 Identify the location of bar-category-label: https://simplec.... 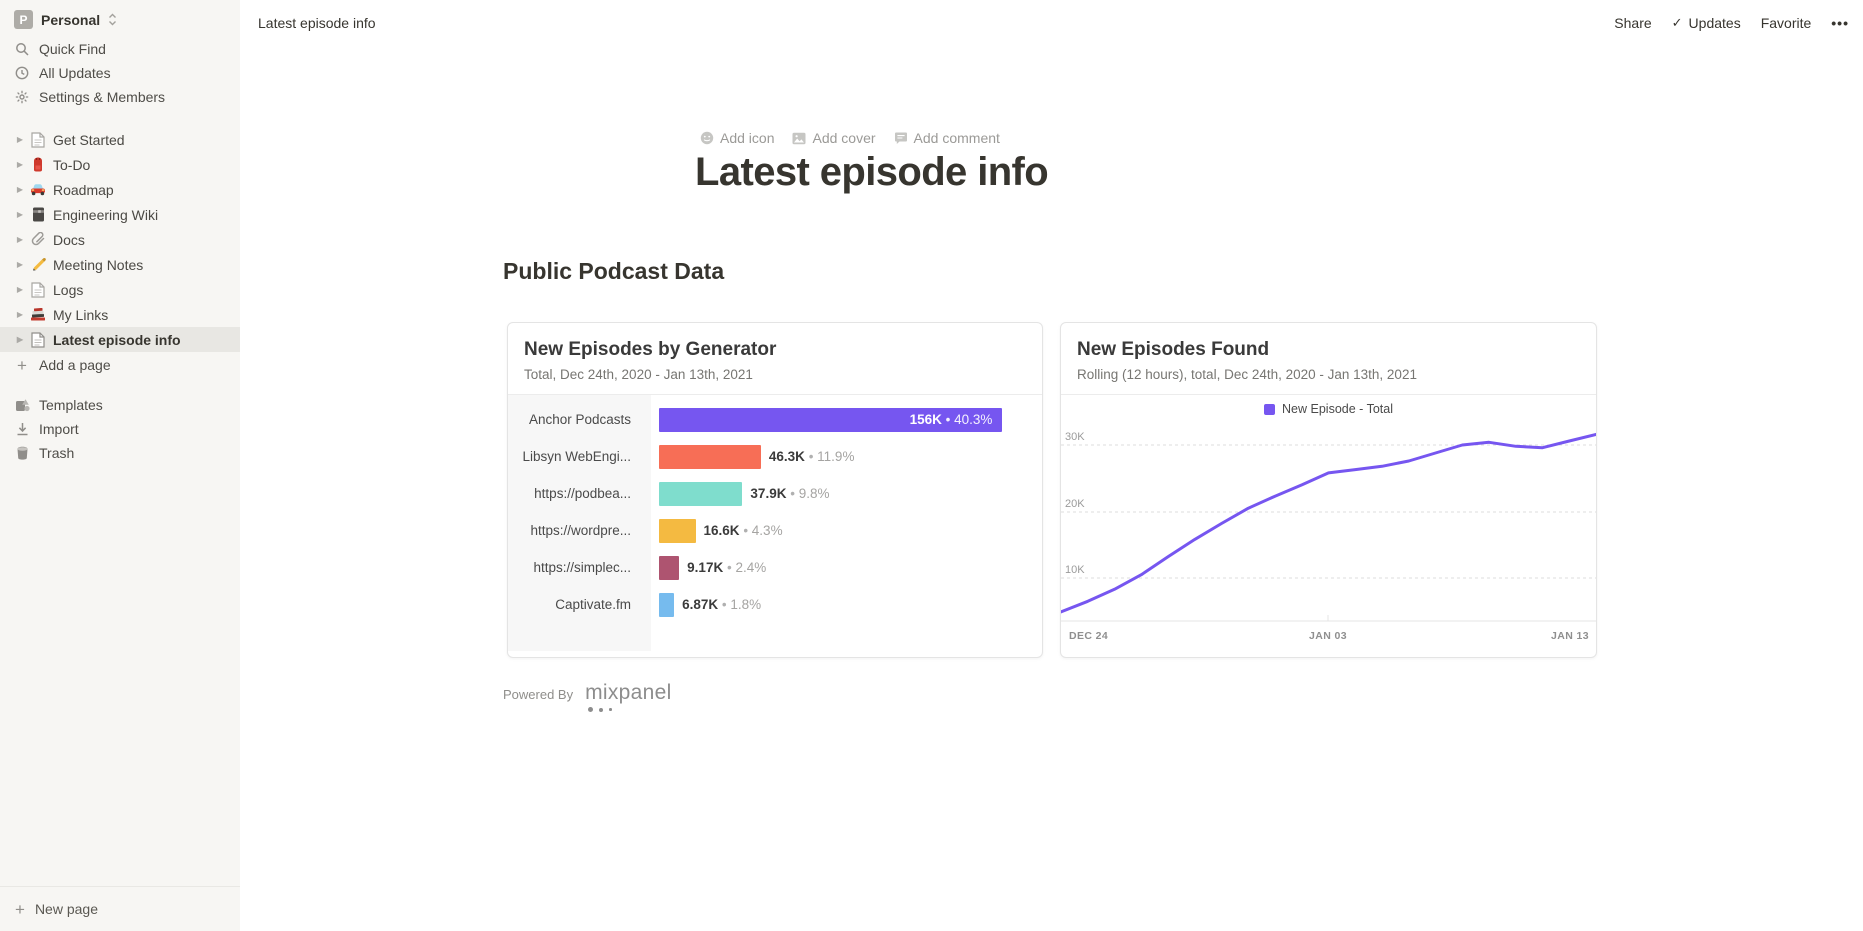
(582, 567).